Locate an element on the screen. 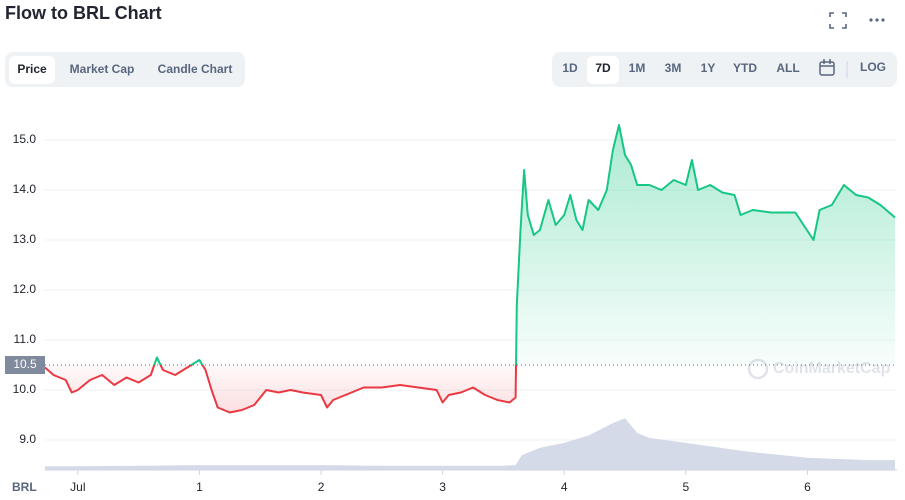 This screenshot has width=905, height=500. range-bar is located at coordinates (724, 69).